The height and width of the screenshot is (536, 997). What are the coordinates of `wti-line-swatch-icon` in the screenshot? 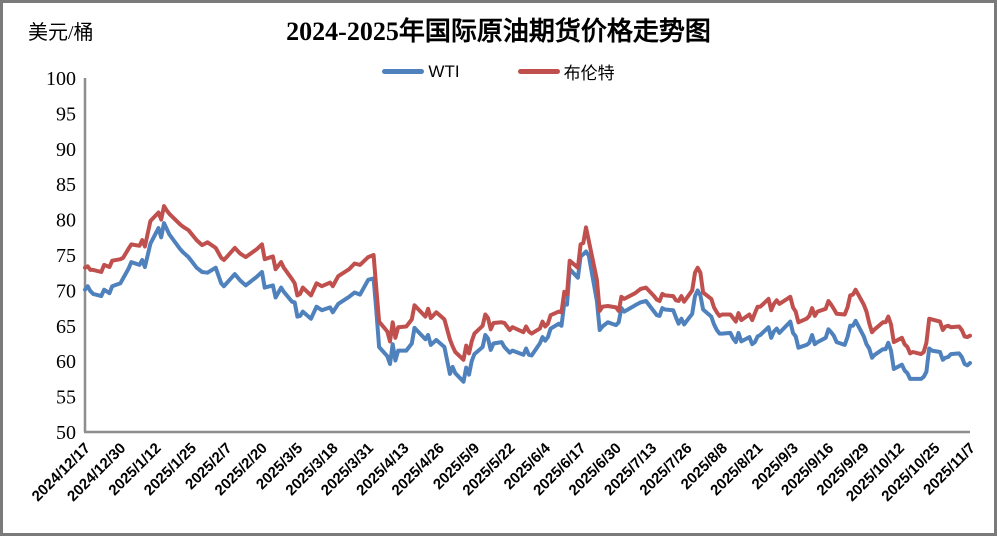 It's located at (403, 71).